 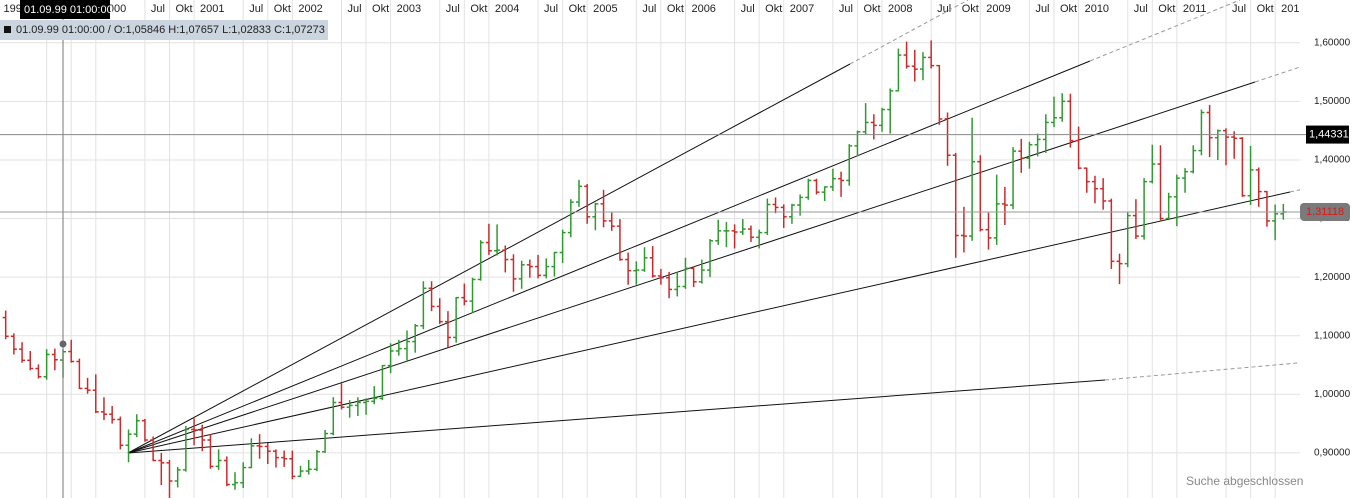 I want to click on crosshair-dot, so click(x=63, y=344).